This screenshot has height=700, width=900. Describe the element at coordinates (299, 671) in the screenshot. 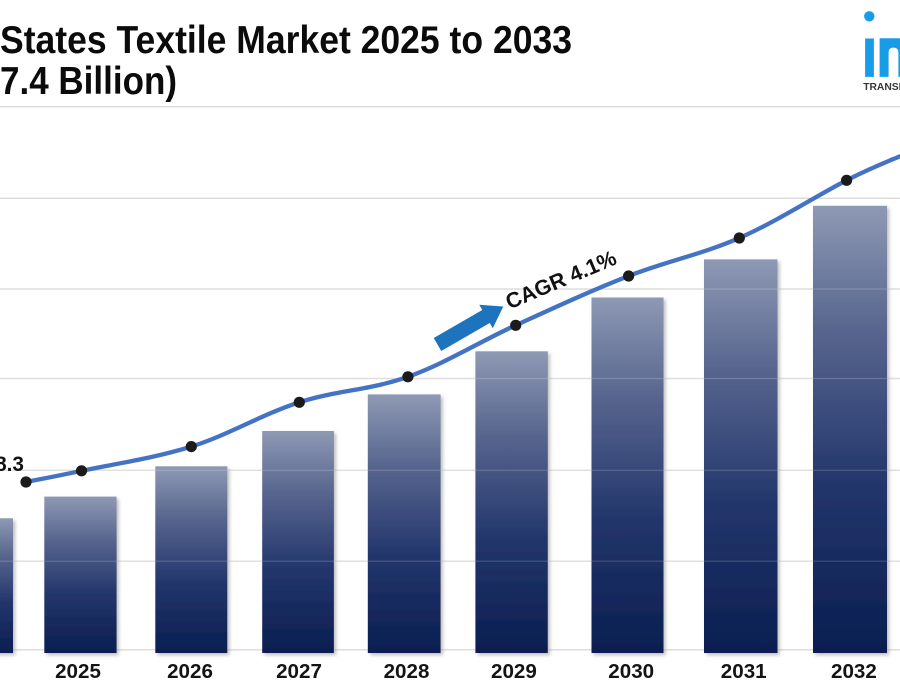

I see `svg-text: 2027` at that location.